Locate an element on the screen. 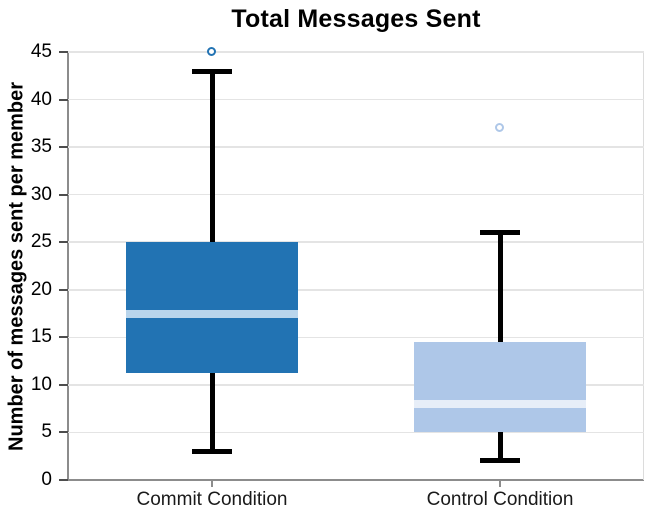  box-control-condition is located at coordinates (500, 387).